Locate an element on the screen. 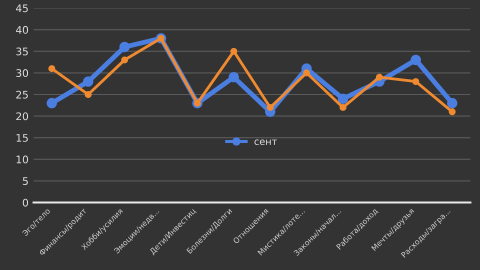 The width and height of the screenshot is (480, 270). y-tick-label: 45 is located at coordinates (22, 8).